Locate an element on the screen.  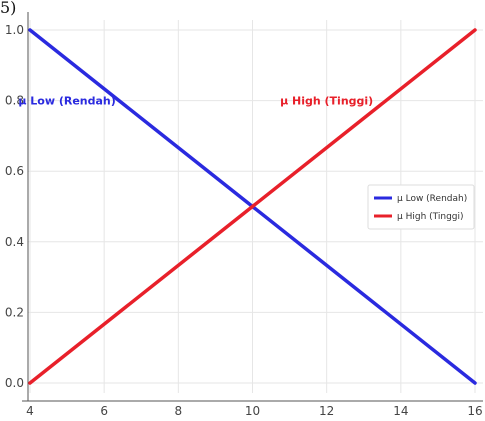
x-tick-label-1: 6 is located at coordinates (104, 411).